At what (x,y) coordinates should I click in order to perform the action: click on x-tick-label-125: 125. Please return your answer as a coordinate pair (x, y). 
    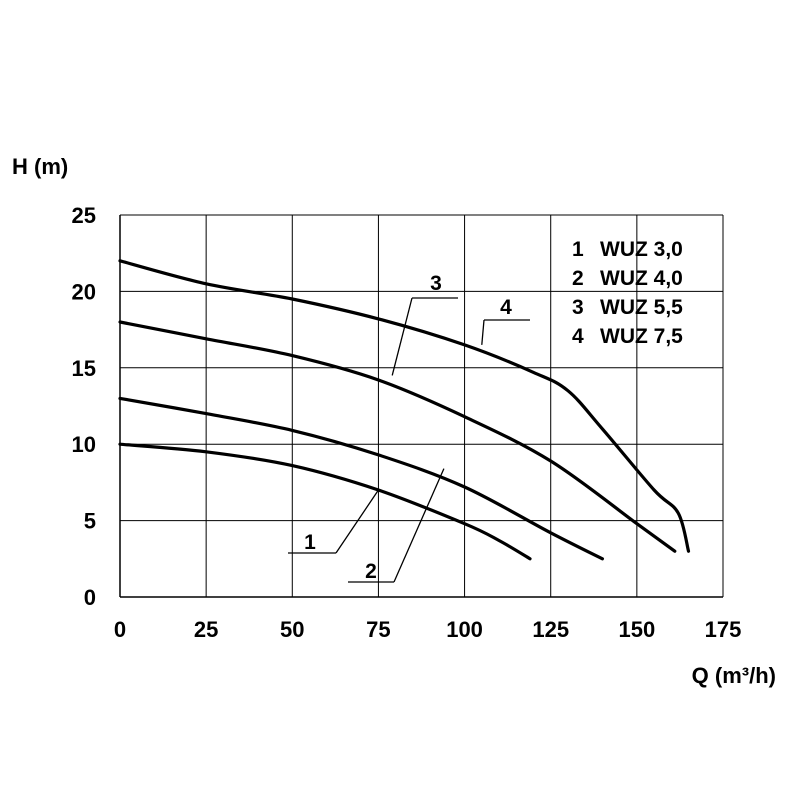
    Looking at the image, I should click on (550, 629).